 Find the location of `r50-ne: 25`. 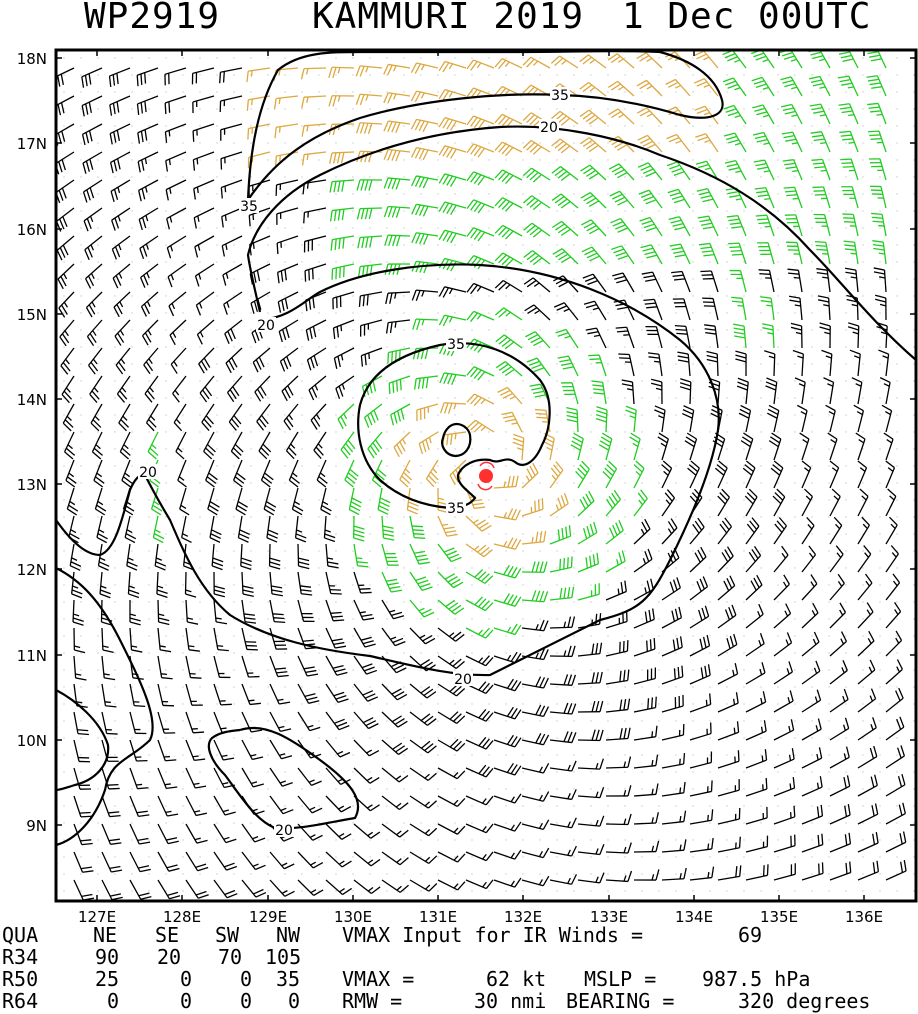

r50-ne: 25 is located at coordinates (107, 979).